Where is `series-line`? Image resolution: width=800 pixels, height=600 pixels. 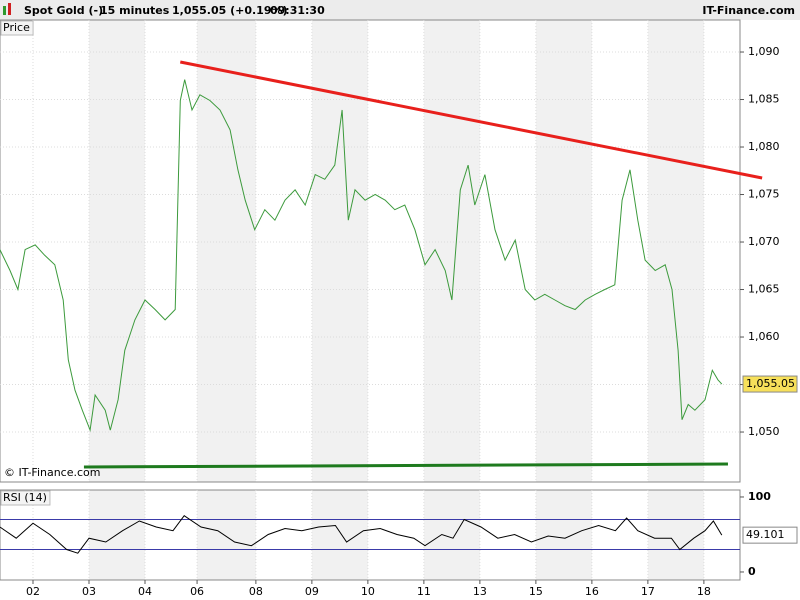
series-line is located at coordinates (361, 534).